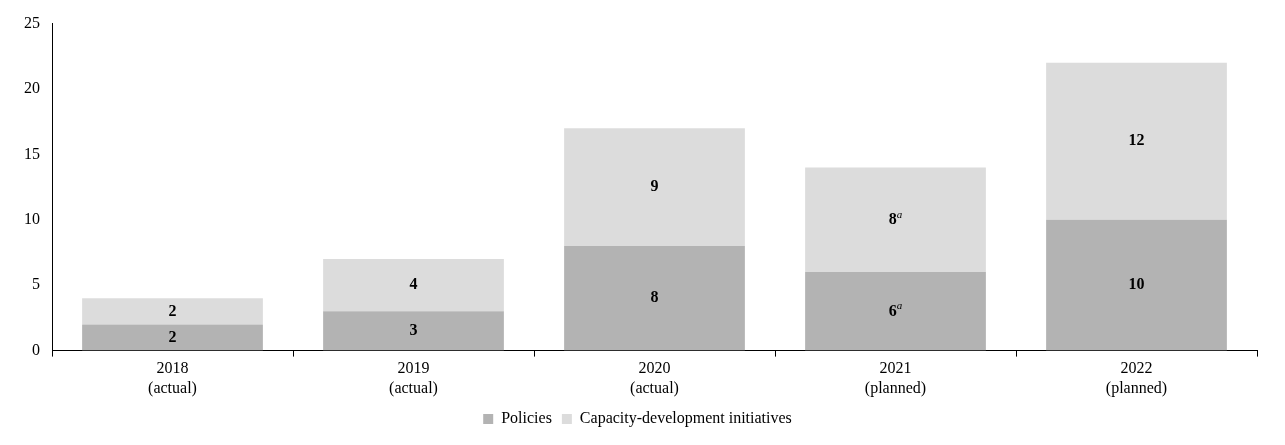 This screenshot has height=445, width=1285. Describe the element at coordinates (32, 88) in the screenshot. I see `y-tick-label: 20` at that location.